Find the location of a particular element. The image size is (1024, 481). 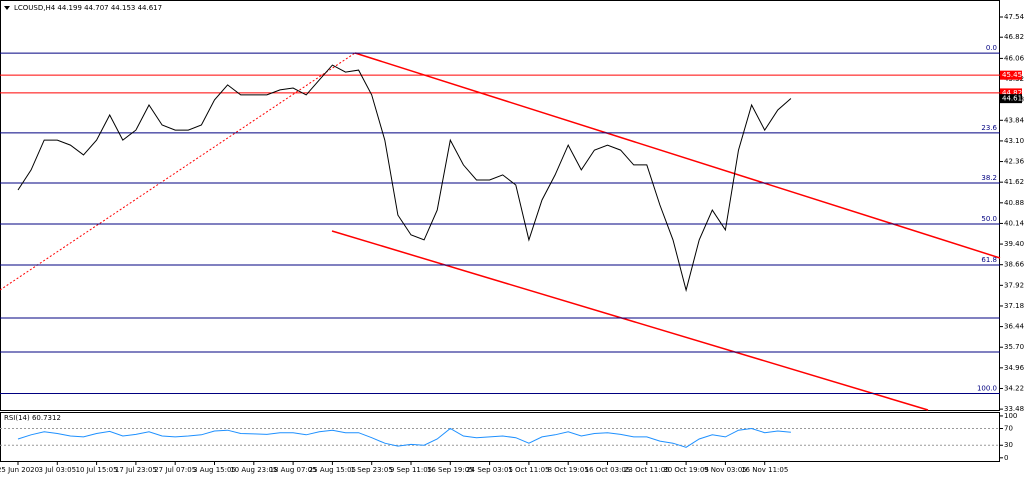

x-tick-label: 1 Sep 23:05 is located at coordinates (372, 470).